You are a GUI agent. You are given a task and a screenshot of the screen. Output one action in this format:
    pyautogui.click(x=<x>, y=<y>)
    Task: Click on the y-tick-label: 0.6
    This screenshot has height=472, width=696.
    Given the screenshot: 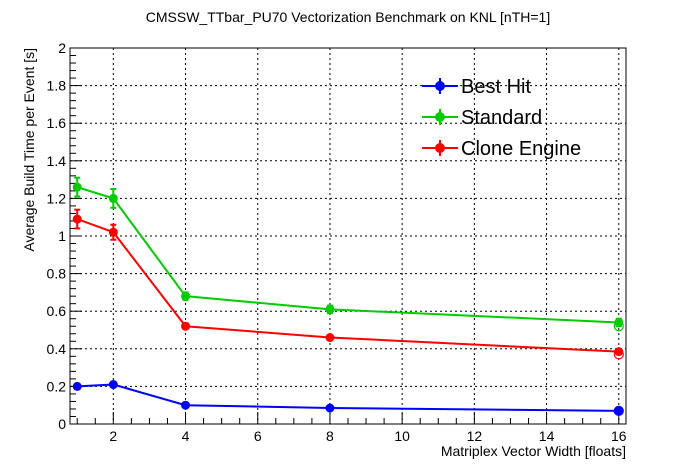 What is the action you would take?
    pyautogui.click(x=57, y=311)
    